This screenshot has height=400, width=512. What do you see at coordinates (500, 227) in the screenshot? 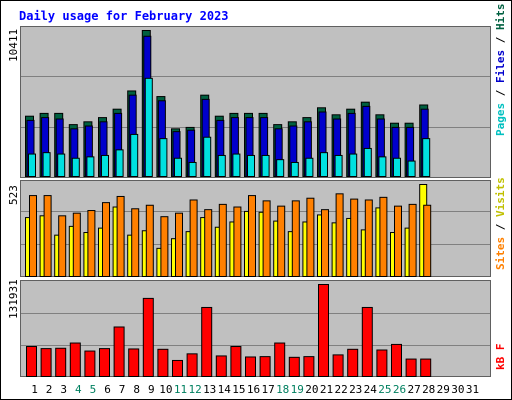
I see `label-sep: /` at bounding box center [500, 227].